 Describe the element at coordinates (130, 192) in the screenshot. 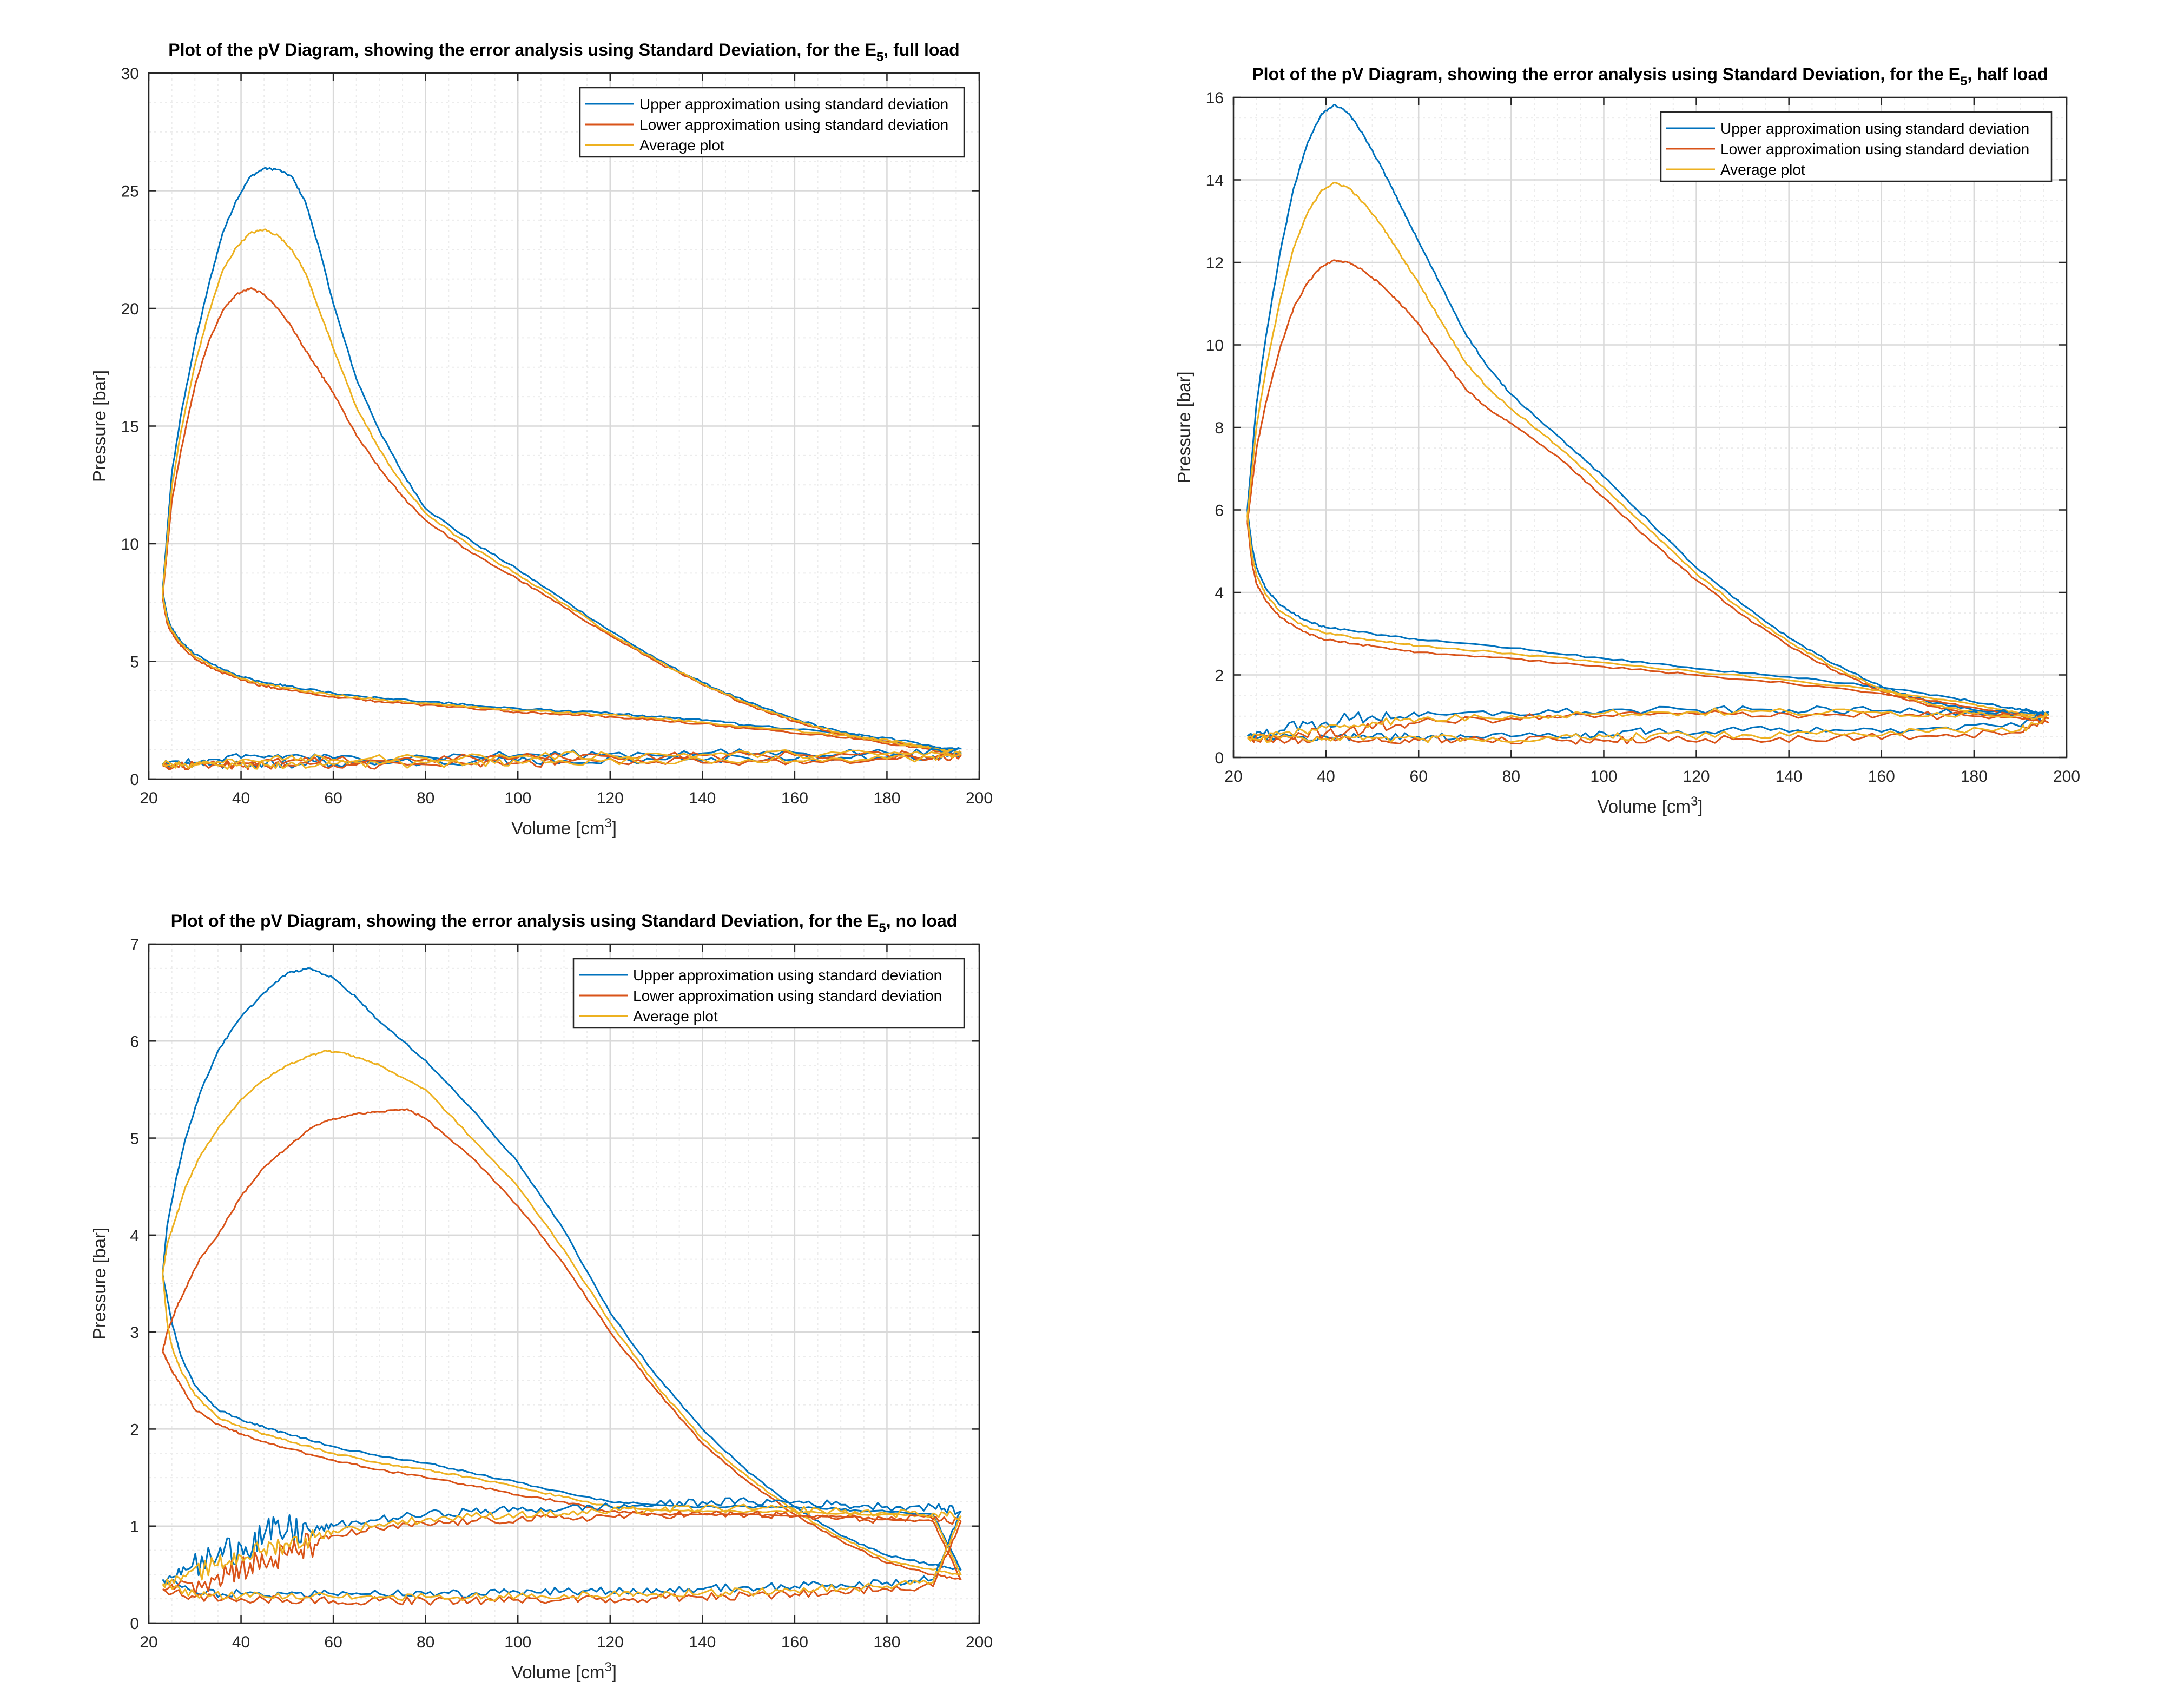

I see `y-tick-label: 25` at that location.